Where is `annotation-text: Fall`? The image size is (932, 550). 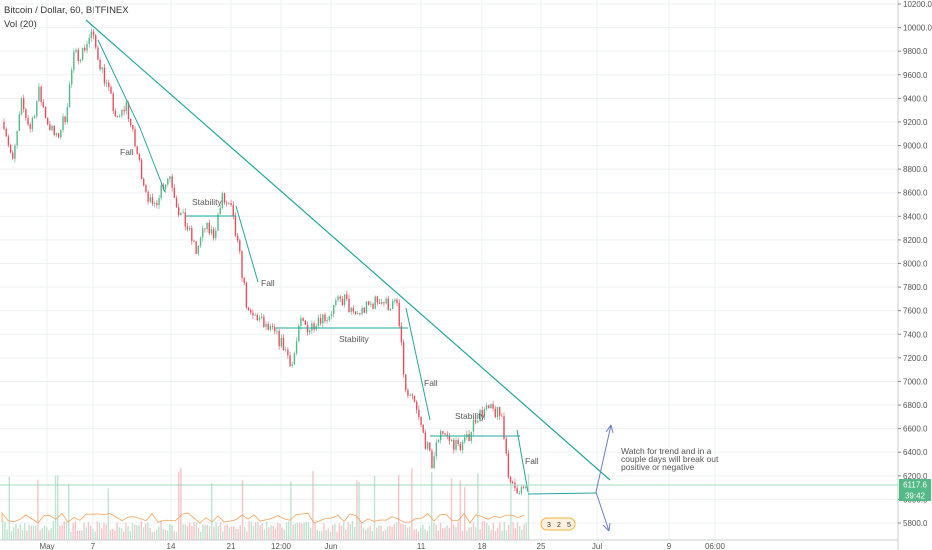
annotation-text: Fall is located at coordinates (268, 283).